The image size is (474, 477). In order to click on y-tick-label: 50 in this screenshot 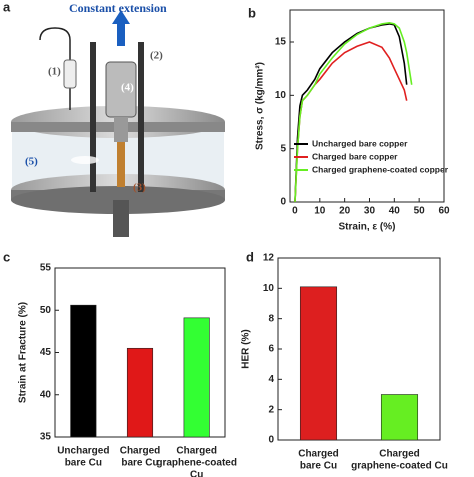, I will do `click(46, 310)`.